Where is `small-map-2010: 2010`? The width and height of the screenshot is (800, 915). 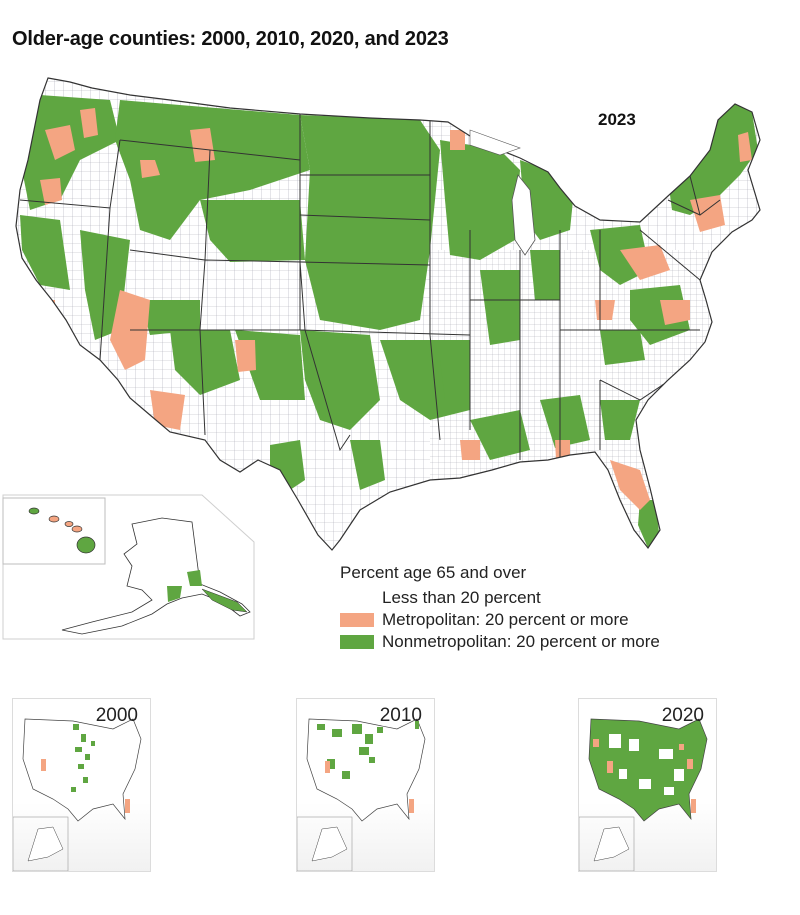
small-map-2010: 2010 is located at coordinates (365, 785).